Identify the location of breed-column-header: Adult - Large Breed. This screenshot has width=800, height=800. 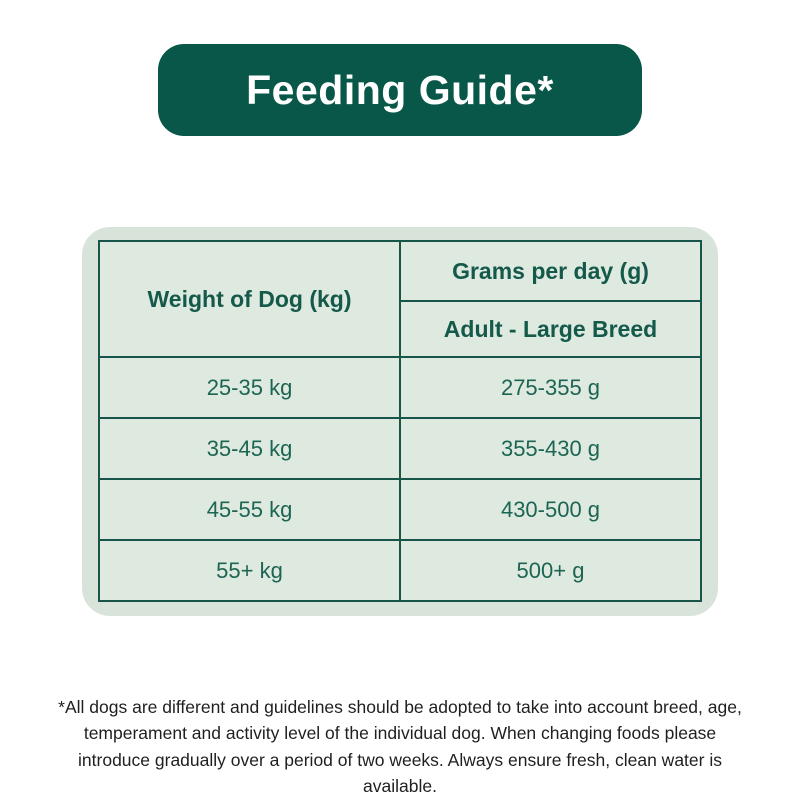
(550, 329).